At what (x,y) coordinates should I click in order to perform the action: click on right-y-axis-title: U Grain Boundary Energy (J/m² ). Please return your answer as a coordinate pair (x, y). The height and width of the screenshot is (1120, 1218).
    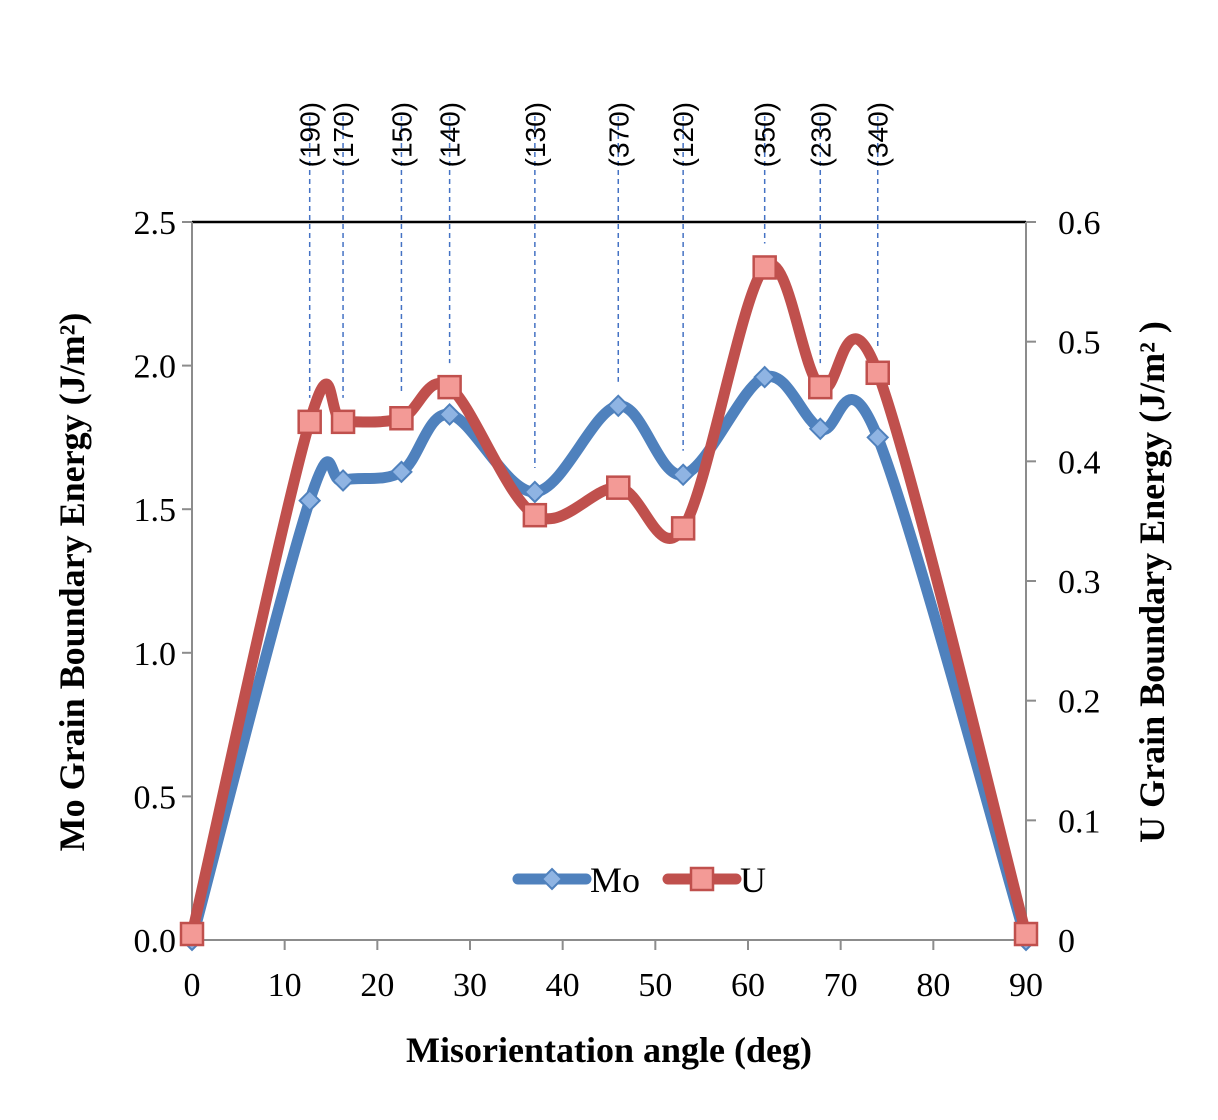
    Looking at the image, I should click on (1152, 582).